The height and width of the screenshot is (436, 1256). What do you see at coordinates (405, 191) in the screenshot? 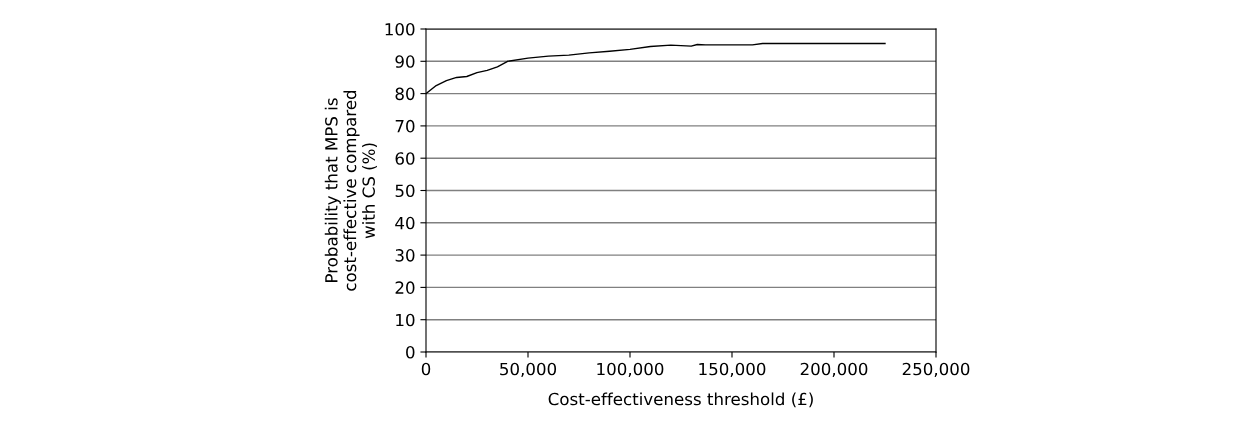
I see `y-tick-label: 50` at bounding box center [405, 191].